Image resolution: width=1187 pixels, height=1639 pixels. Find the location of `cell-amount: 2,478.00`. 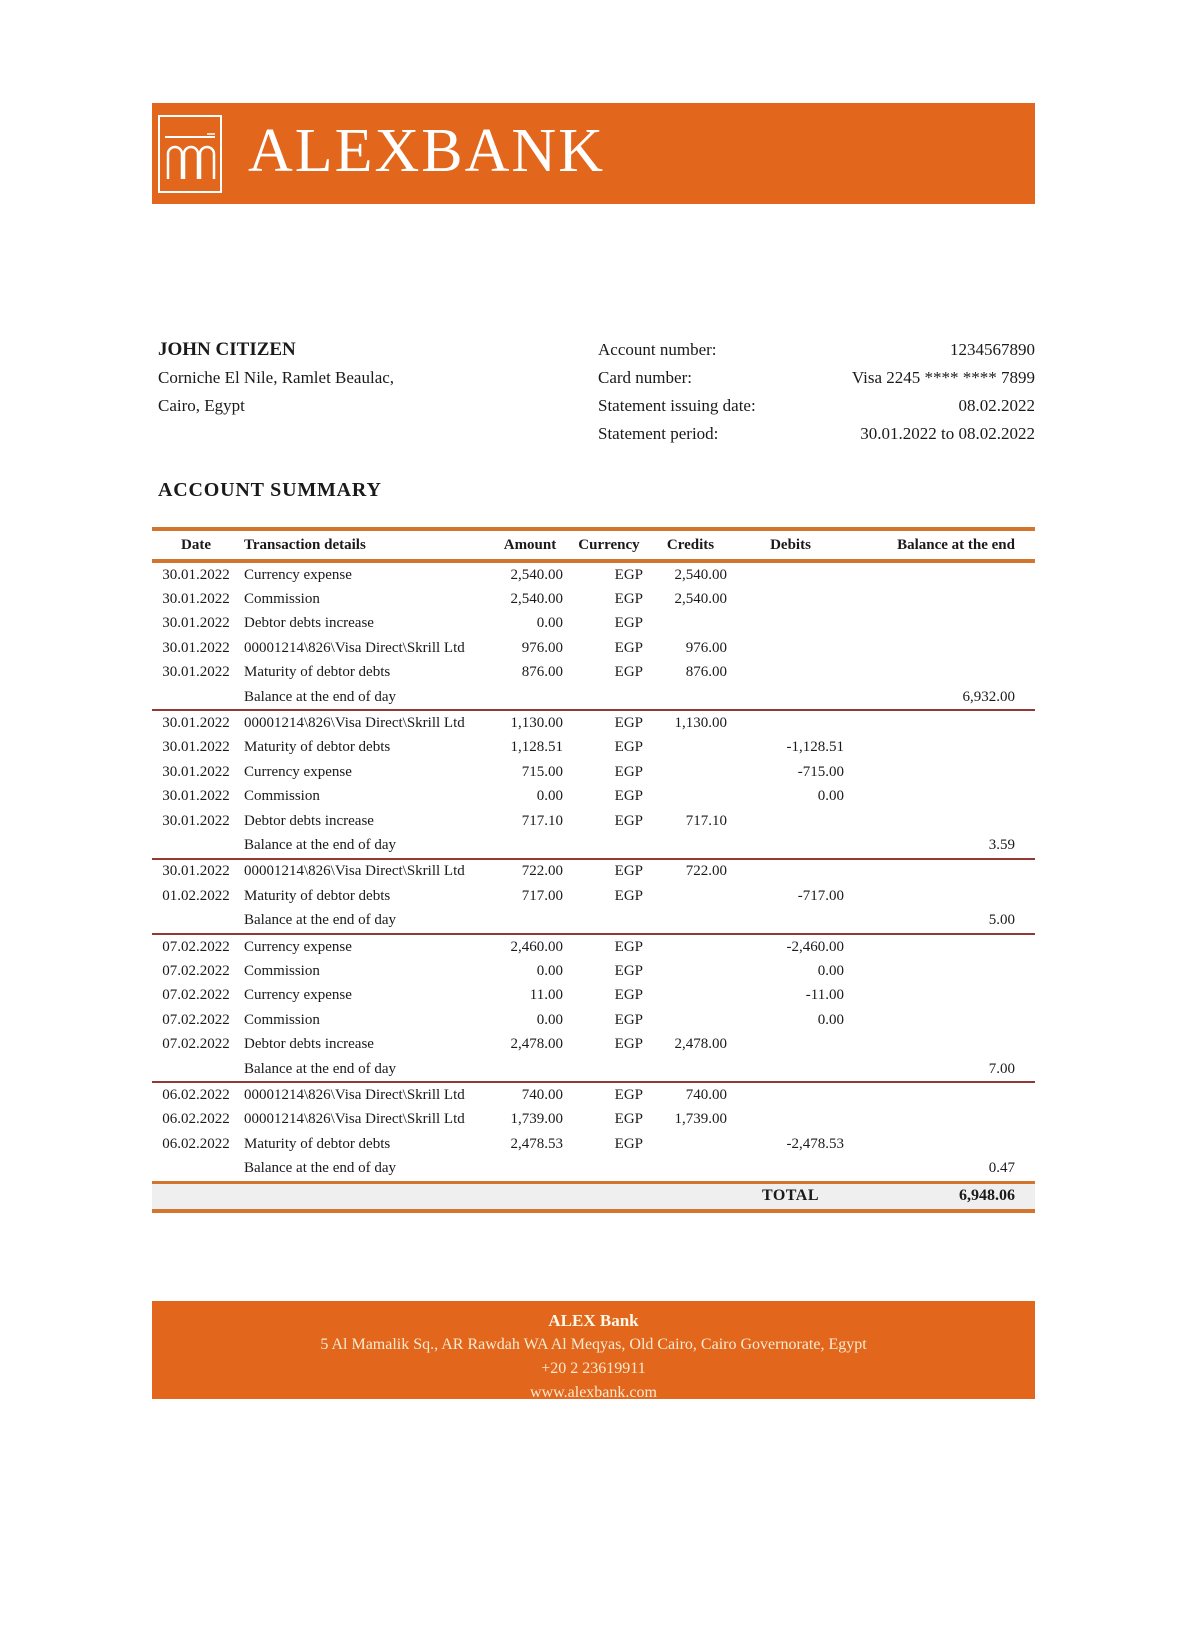

cell-amount: 2,478.00 is located at coordinates (537, 1044).